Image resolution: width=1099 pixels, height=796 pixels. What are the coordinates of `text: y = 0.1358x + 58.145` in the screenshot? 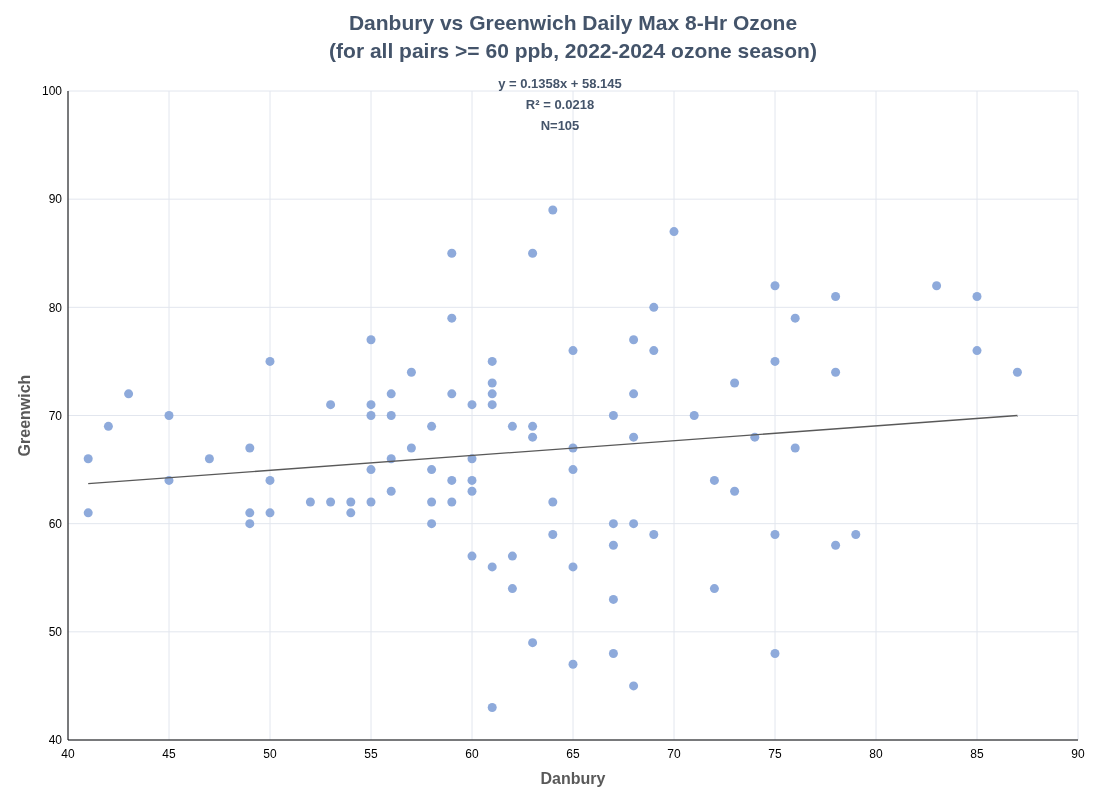 It's located at (560, 83).